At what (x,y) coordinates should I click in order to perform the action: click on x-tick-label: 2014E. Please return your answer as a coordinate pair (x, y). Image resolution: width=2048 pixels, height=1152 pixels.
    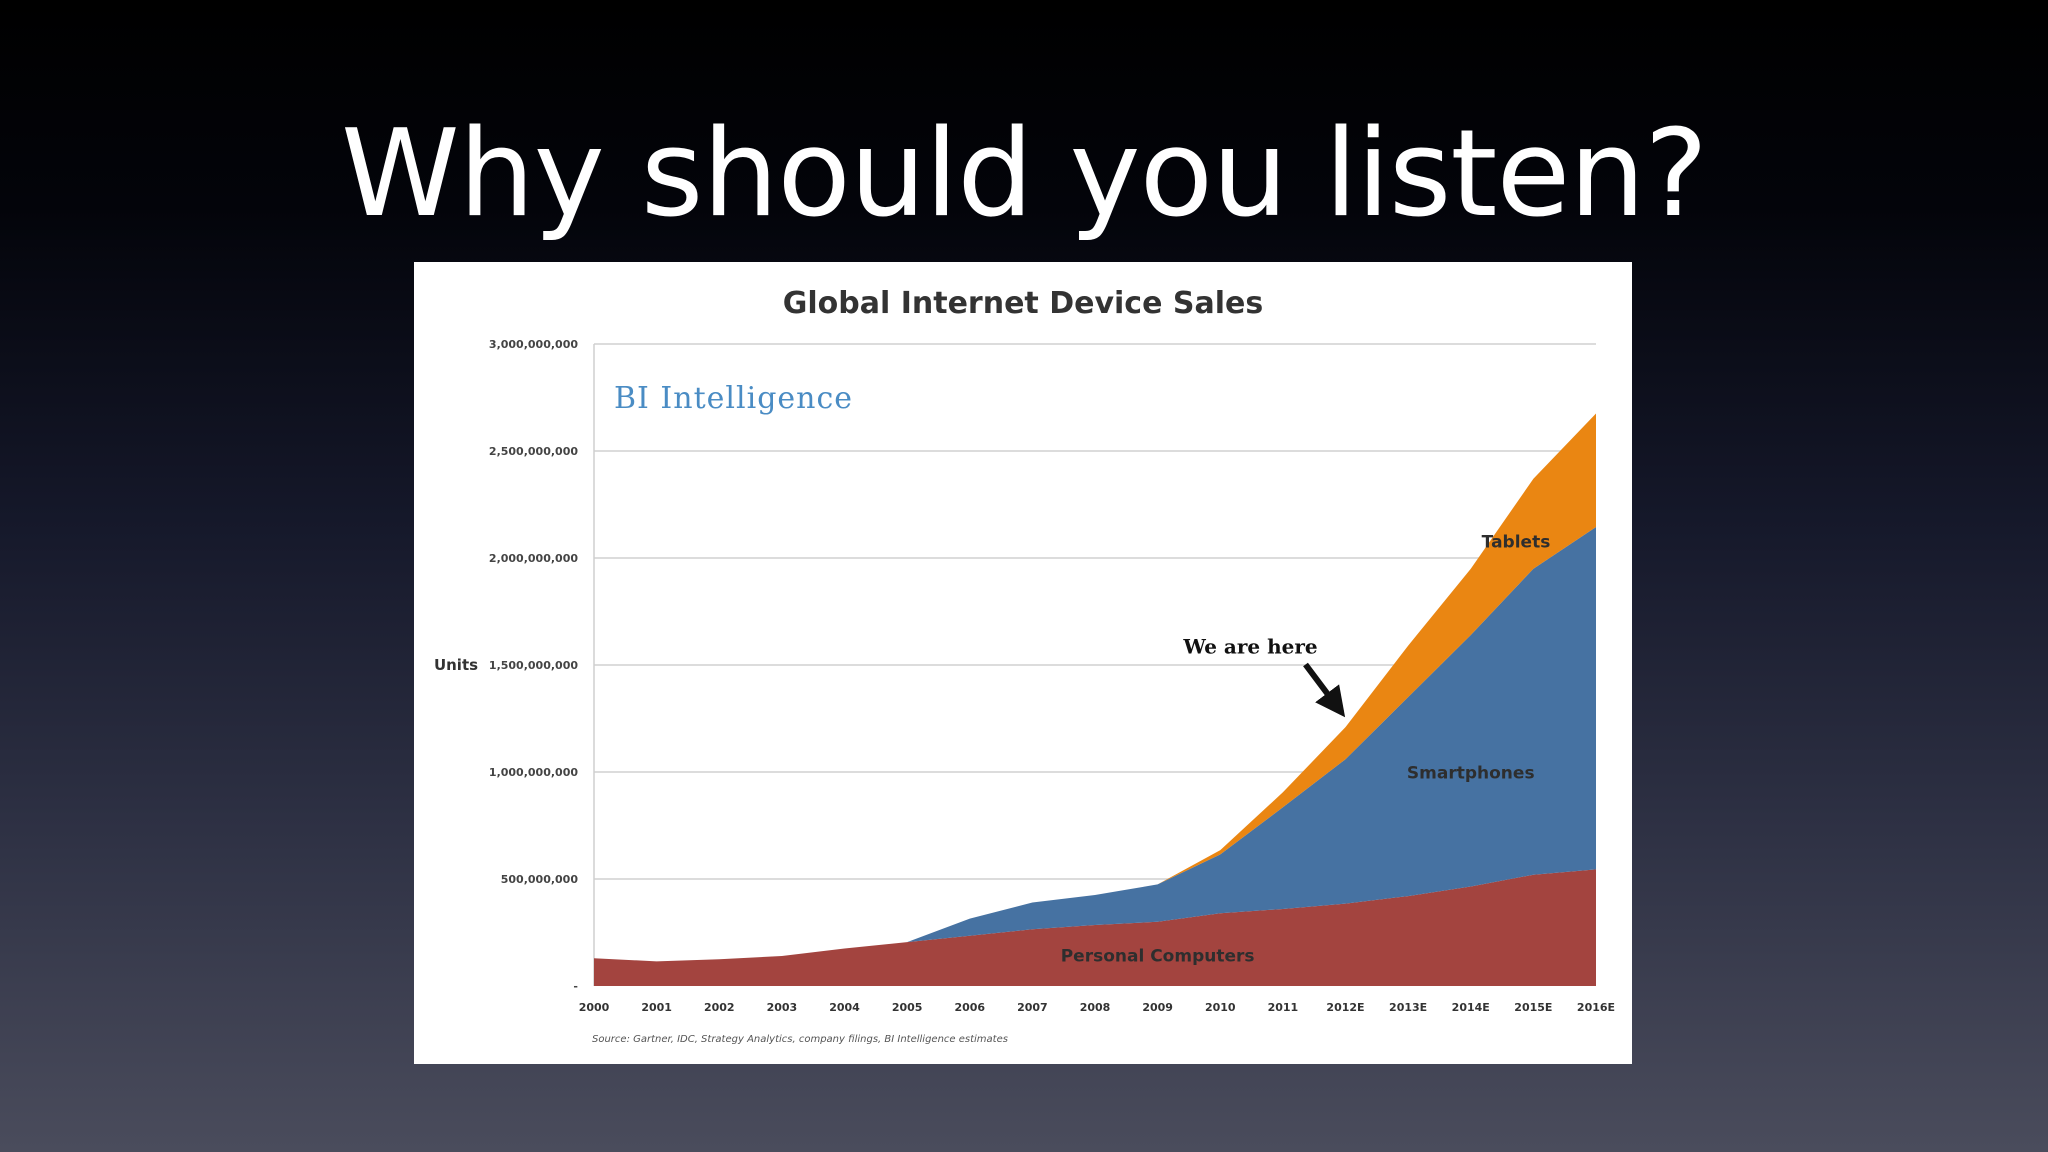
    Looking at the image, I should click on (1471, 1007).